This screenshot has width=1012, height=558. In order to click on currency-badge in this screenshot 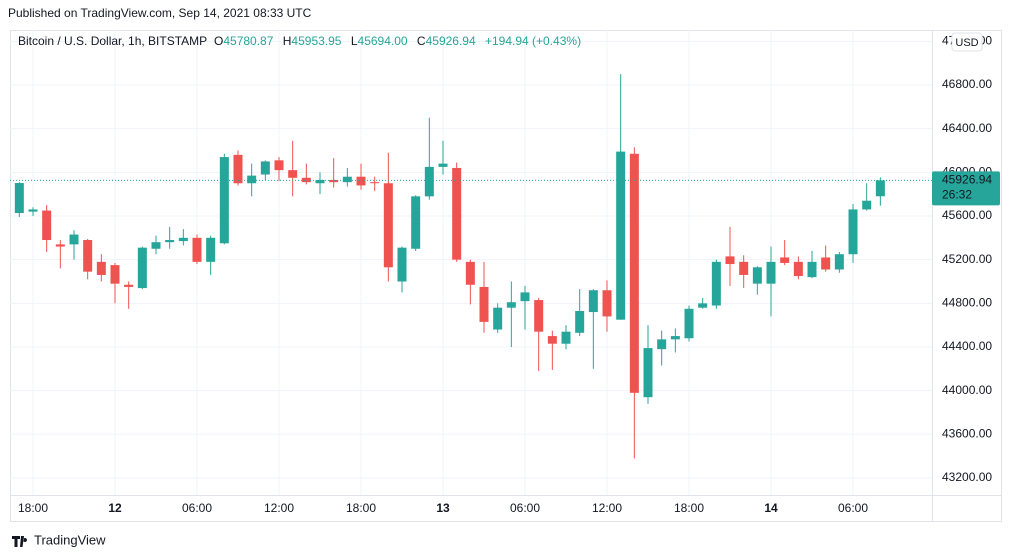, I will do `click(967, 42)`.